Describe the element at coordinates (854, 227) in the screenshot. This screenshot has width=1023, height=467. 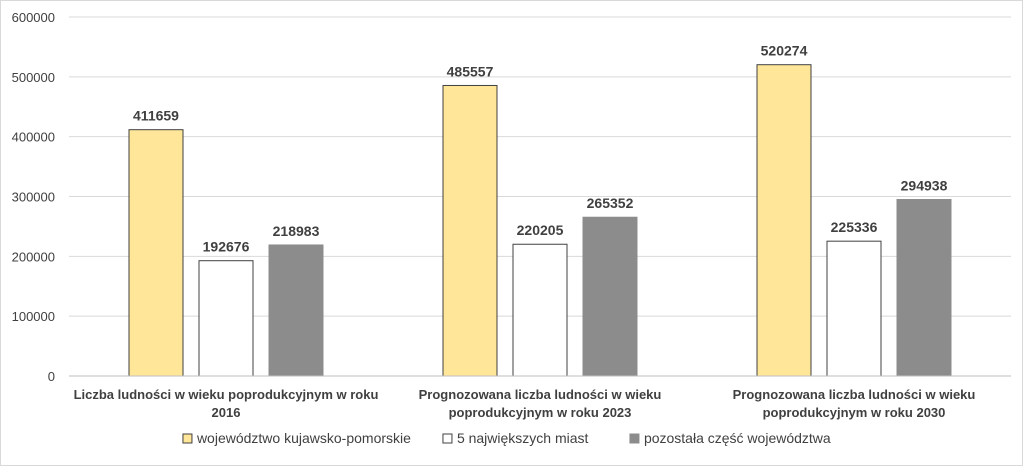
I see `data-label: 225336` at that location.